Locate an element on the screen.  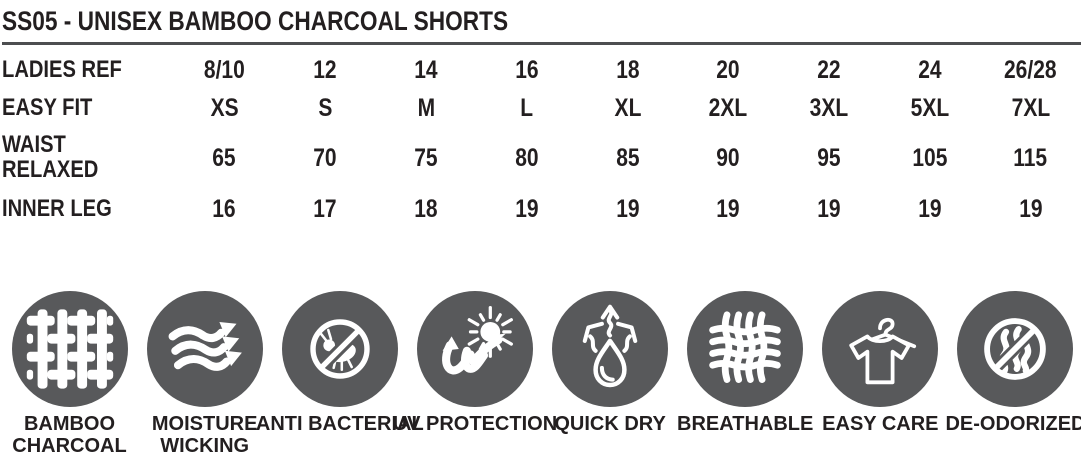
table-cell: 20 is located at coordinates (728, 69).